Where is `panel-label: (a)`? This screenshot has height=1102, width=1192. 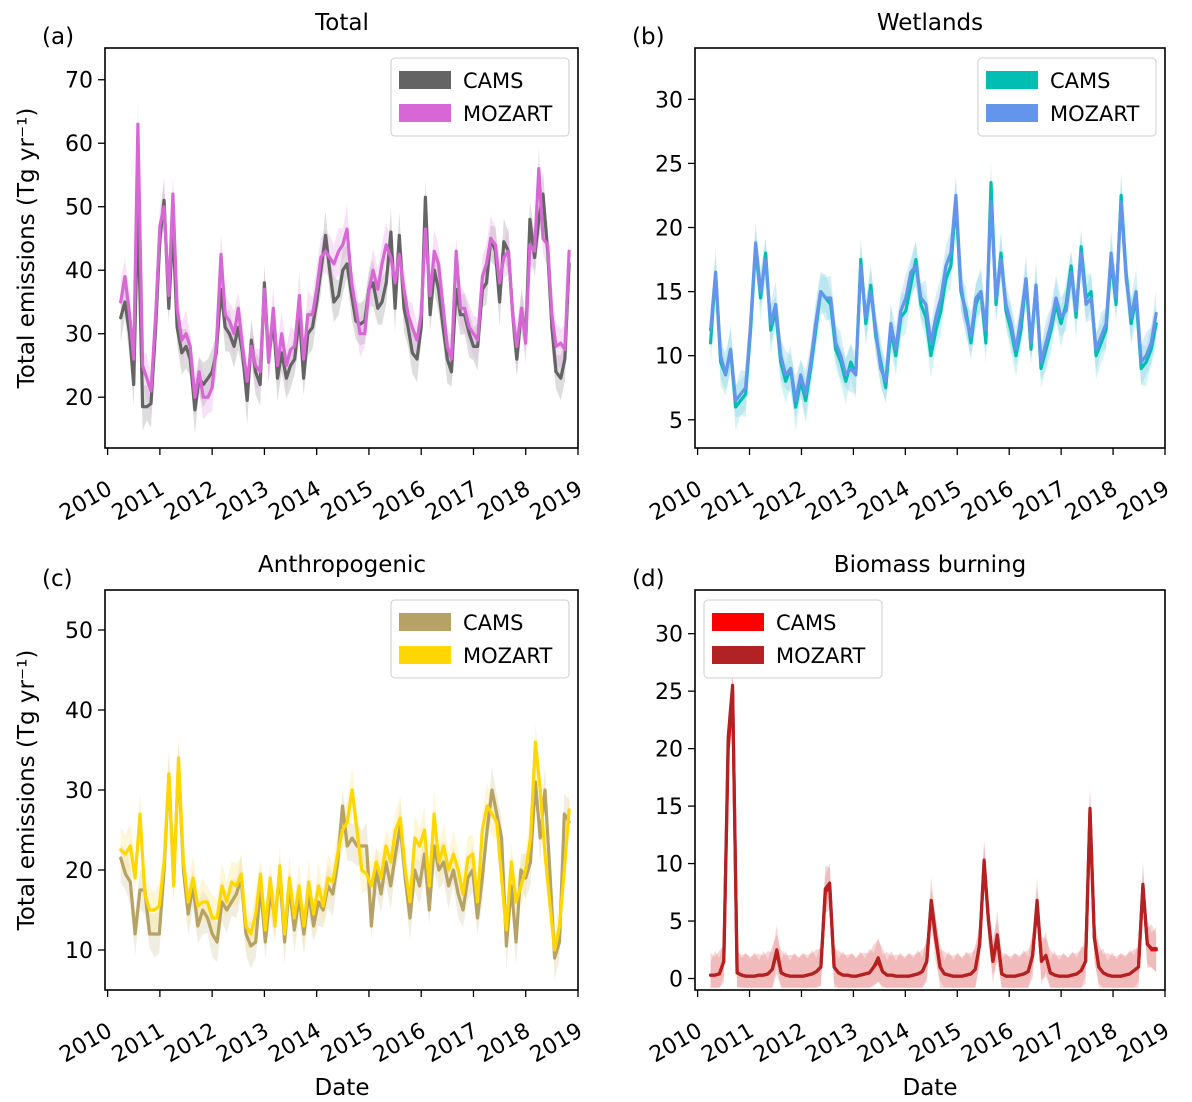 panel-label: (a) is located at coordinates (58, 37).